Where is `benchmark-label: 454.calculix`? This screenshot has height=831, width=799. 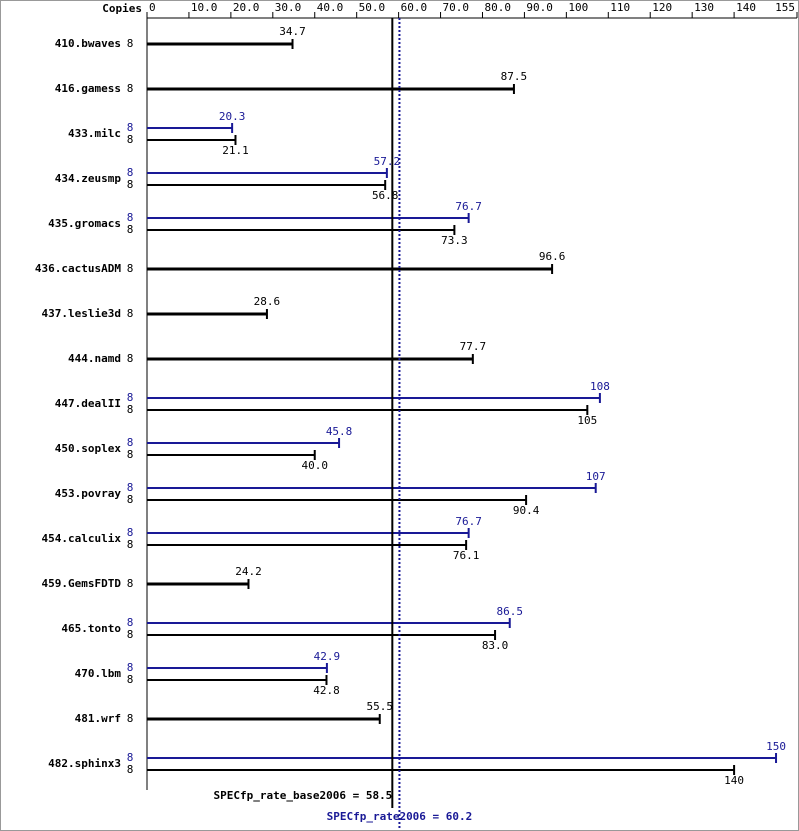
benchmark-label: 454.calculix is located at coordinates (82, 538).